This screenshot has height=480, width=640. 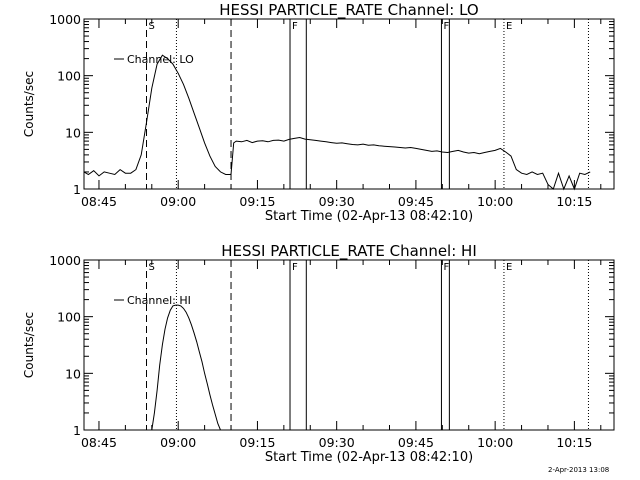 I want to click on legend-label: Channel: LO, so click(x=160, y=59).